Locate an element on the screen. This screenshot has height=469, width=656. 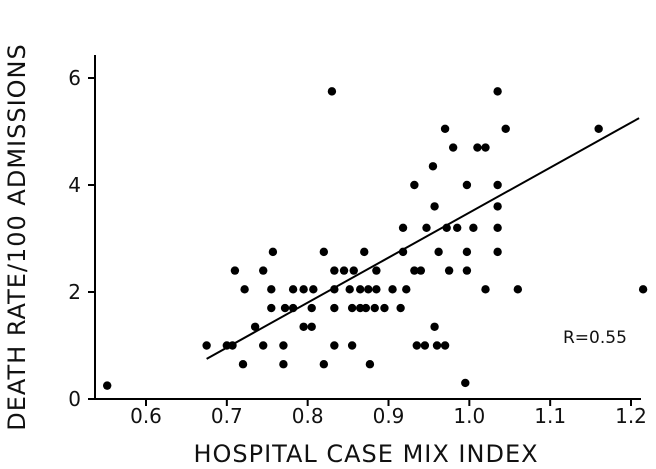
x-tick-label: 0.8 is located at coordinates (308, 416).